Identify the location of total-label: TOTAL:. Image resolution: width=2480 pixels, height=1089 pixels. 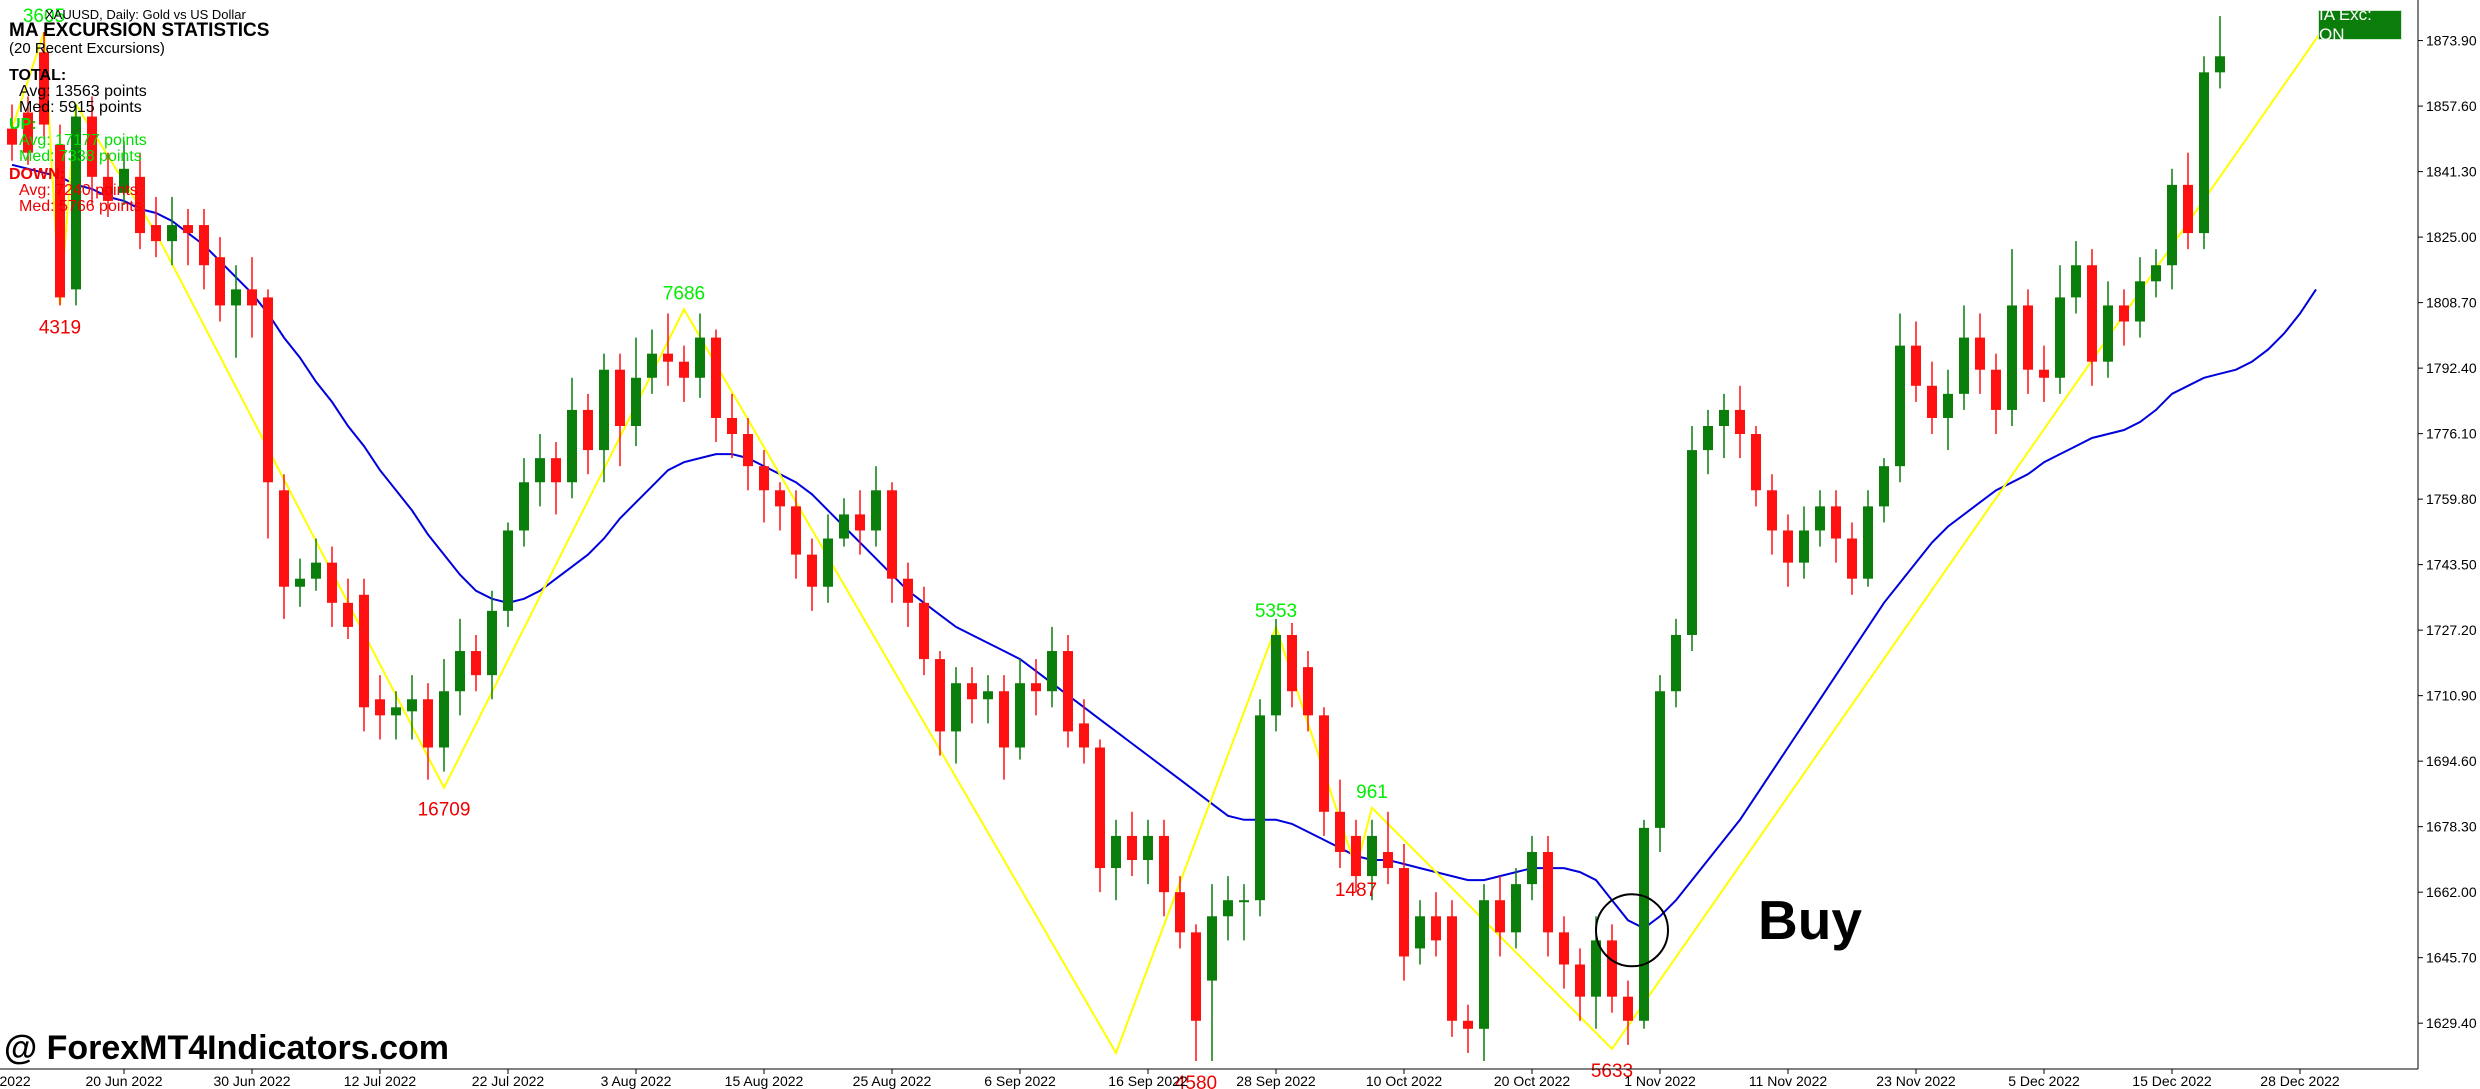
(38, 75).